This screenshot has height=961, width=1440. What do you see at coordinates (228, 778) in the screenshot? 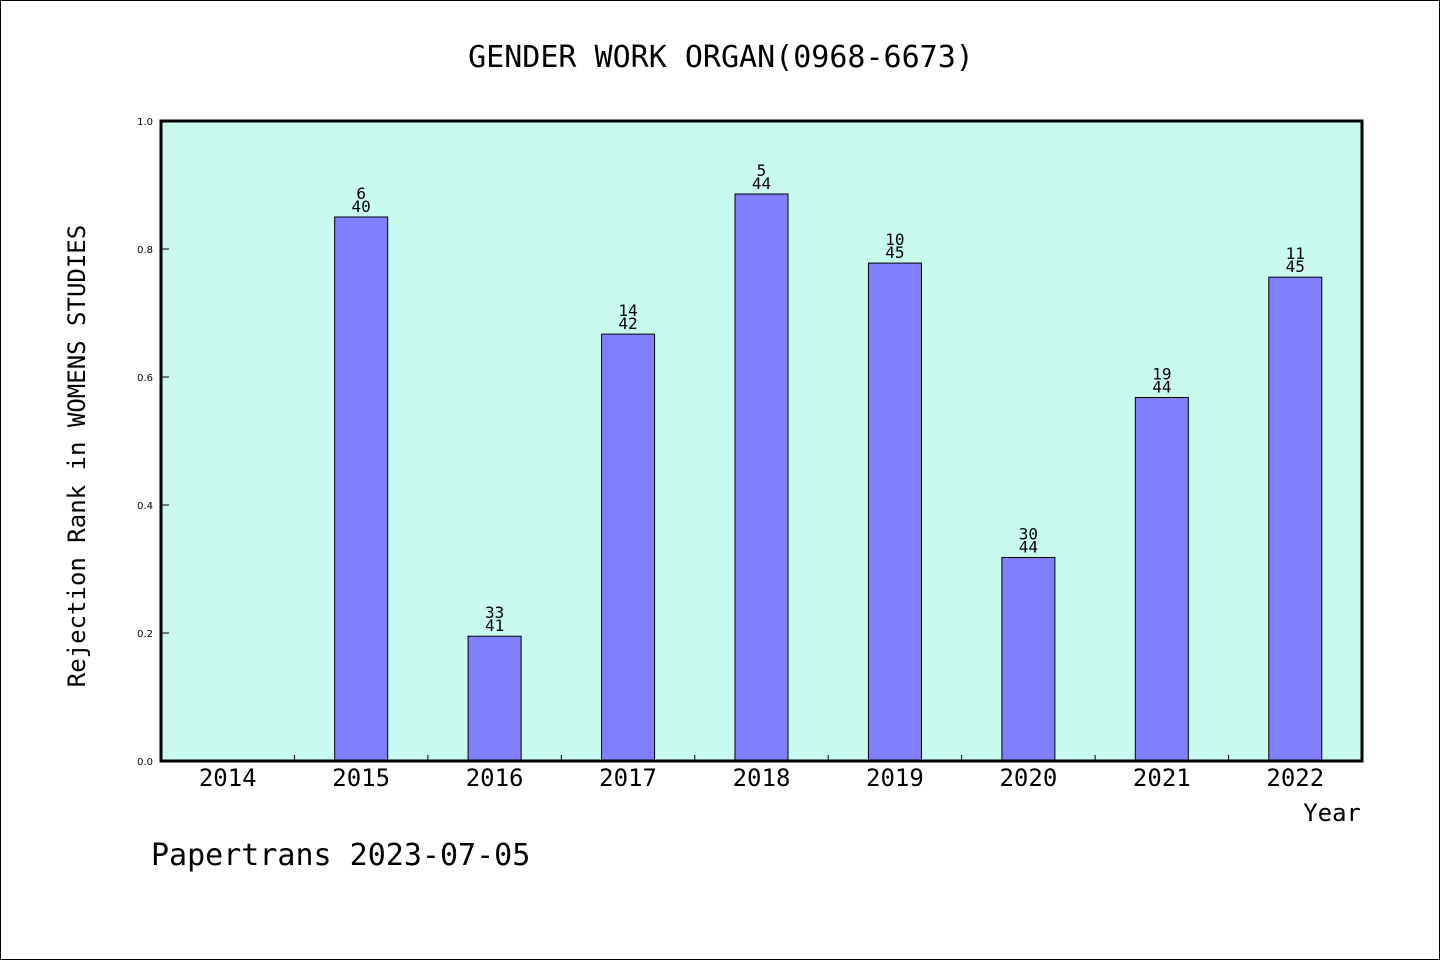
I see `x-tick-label: 2014` at bounding box center [228, 778].